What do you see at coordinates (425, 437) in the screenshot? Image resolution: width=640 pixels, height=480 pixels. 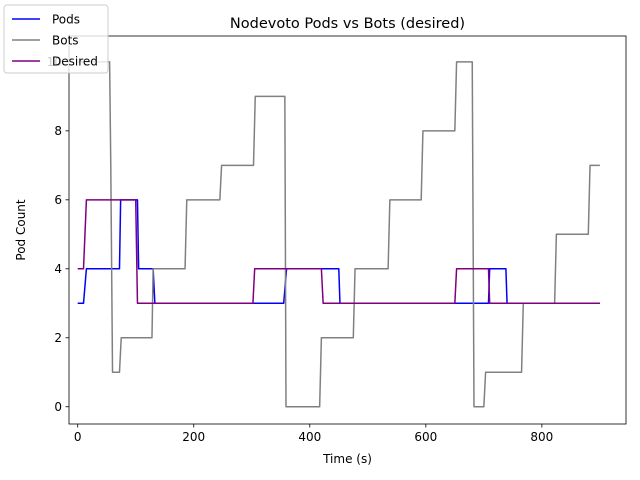 I see `x-tick-label: 600` at bounding box center [425, 437].